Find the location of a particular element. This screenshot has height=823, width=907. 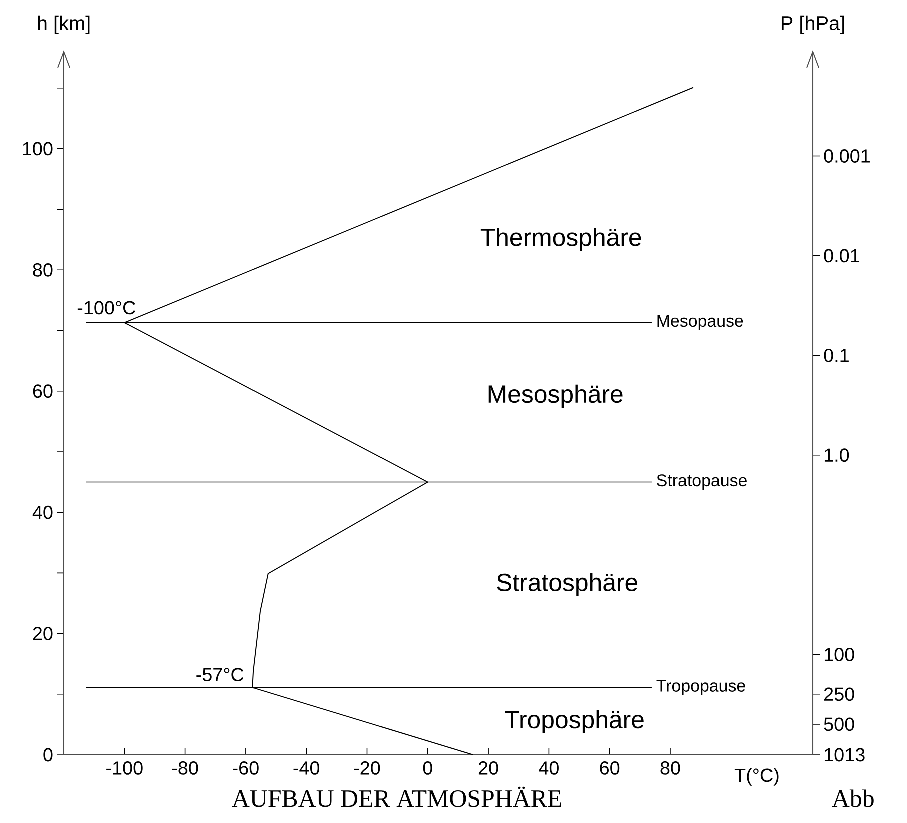

x-tick-label: -40 is located at coordinates (307, 768).